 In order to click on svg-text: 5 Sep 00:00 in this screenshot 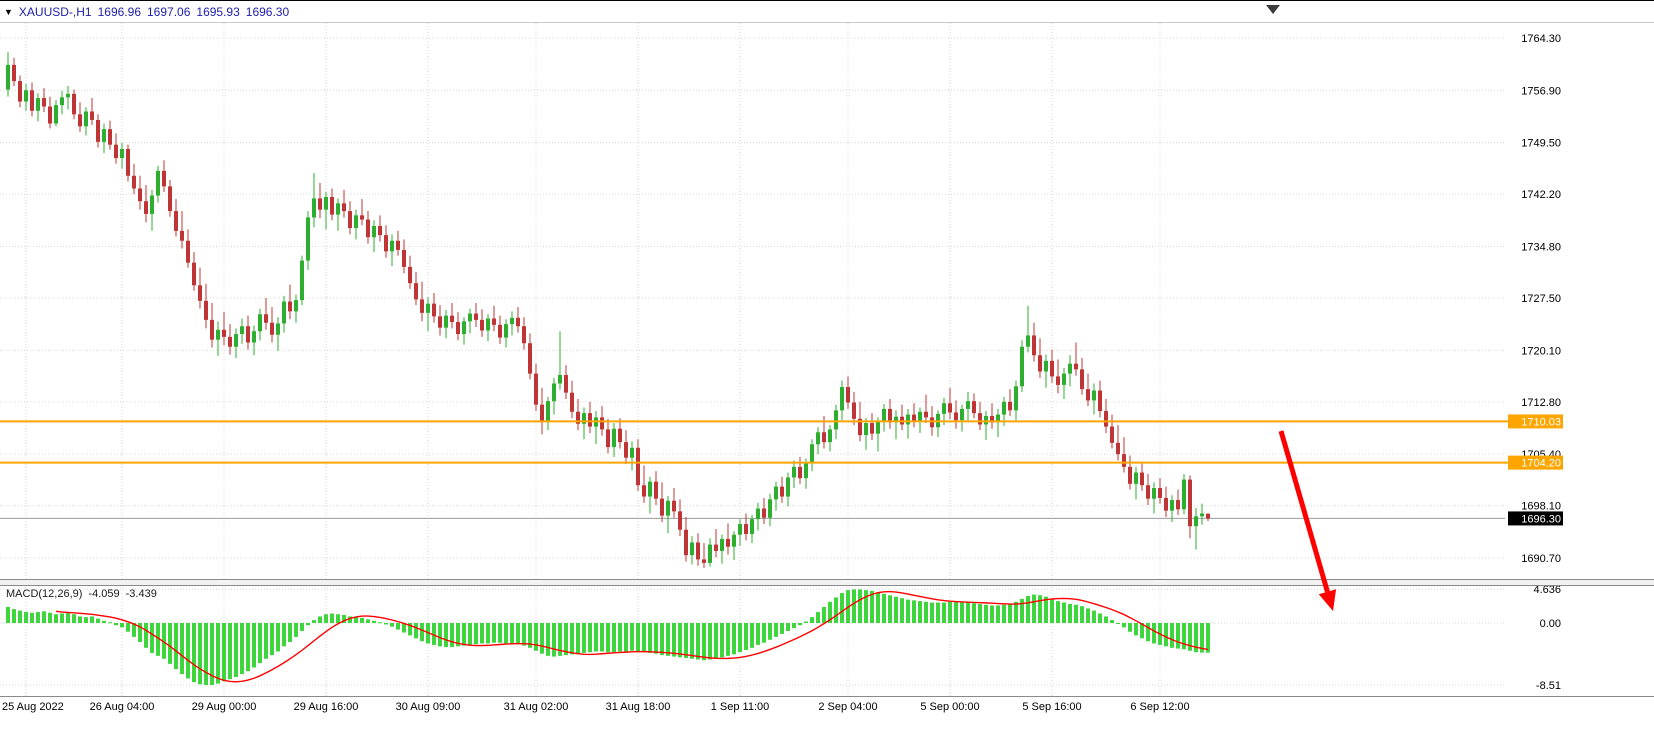, I will do `click(949, 707)`.